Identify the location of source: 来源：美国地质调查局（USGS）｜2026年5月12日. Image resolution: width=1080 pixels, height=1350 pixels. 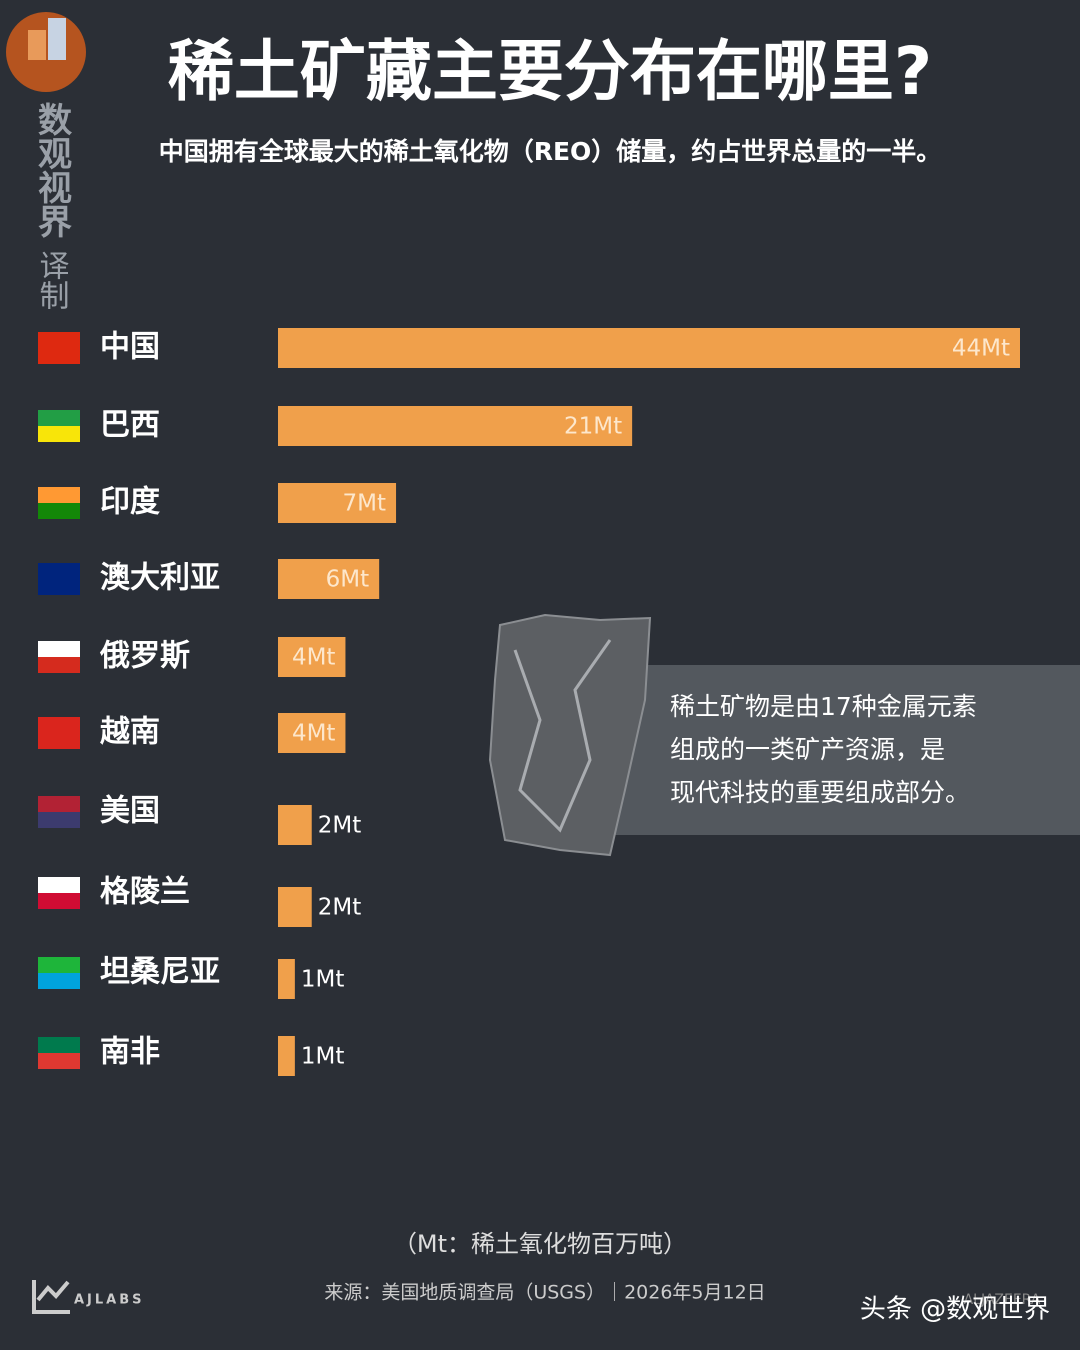
(544, 1293).